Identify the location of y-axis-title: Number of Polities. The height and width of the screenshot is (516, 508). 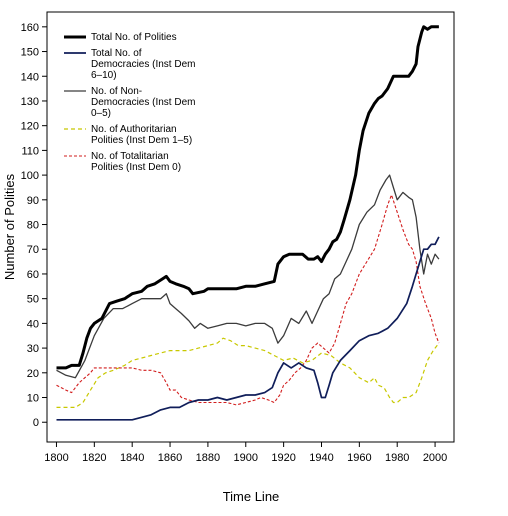
(9, 226).